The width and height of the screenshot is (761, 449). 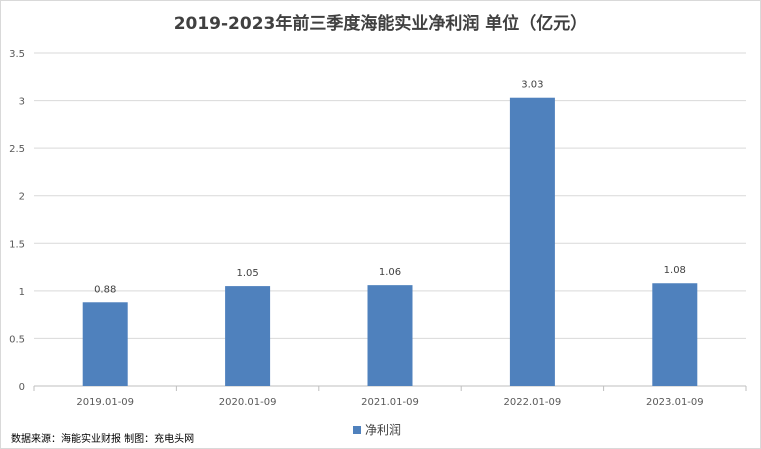 What do you see at coordinates (103, 439) in the screenshot?
I see `source-note: 数据来源：海能实业财报 制图：充电头网` at bounding box center [103, 439].